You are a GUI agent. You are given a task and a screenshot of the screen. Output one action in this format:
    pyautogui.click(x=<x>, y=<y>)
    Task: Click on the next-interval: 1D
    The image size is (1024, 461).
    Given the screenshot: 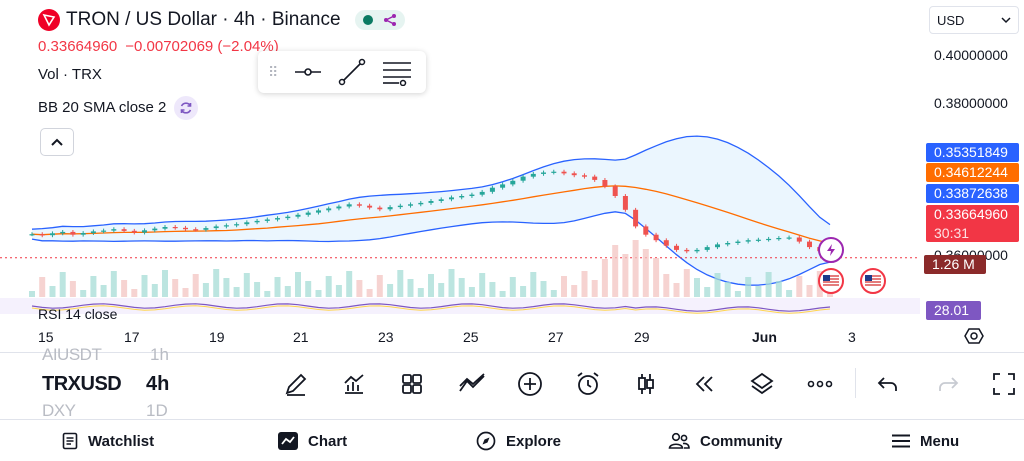 What is the action you would take?
    pyautogui.click(x=157, y=410)
    